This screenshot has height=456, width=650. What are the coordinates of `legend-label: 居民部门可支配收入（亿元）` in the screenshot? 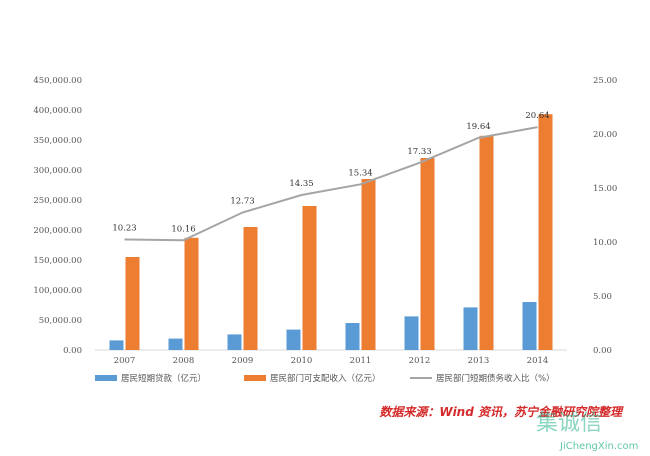 It's located at (325, 378).